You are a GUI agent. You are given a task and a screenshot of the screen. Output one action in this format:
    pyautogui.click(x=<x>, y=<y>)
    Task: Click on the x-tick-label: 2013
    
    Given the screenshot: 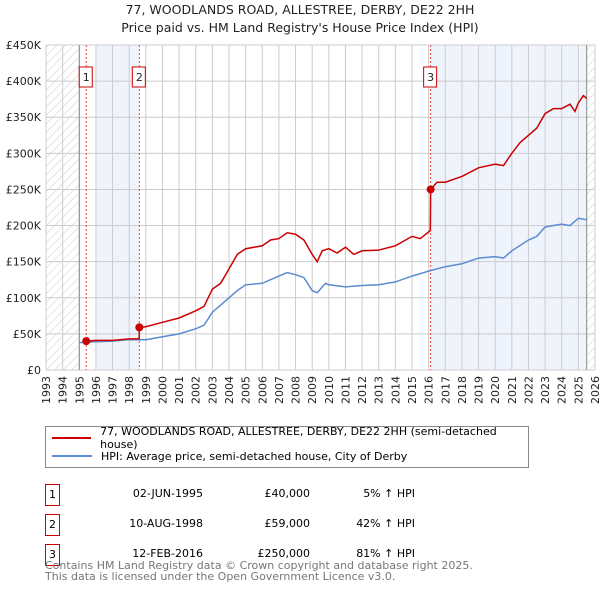 What is the action you would take?
    pyautogui.click(x=379, y=390)
    